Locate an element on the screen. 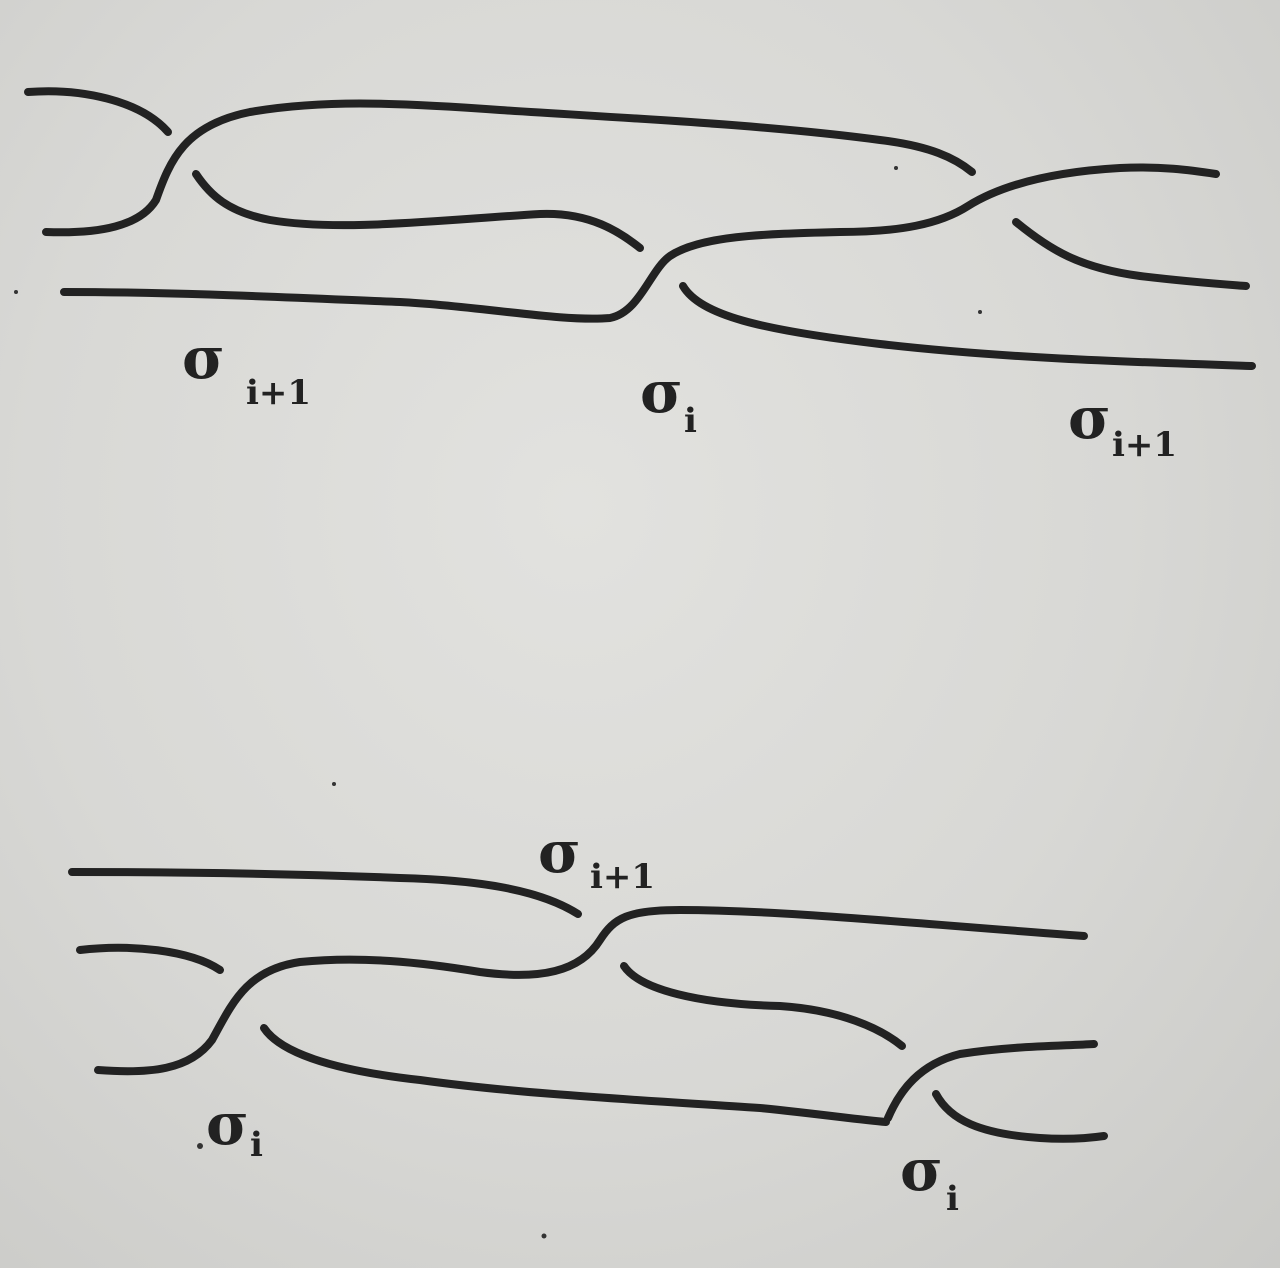 The image size is (1280, 1268). bottom-strand-d-right is located at coordinates (991, 1081).